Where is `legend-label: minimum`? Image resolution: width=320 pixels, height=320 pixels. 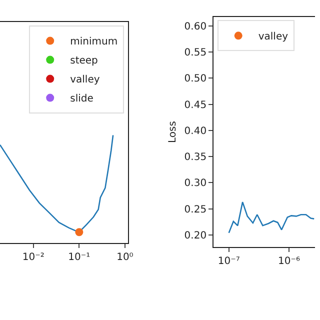 legend-label: minimum is located at coordinates (94, 42).